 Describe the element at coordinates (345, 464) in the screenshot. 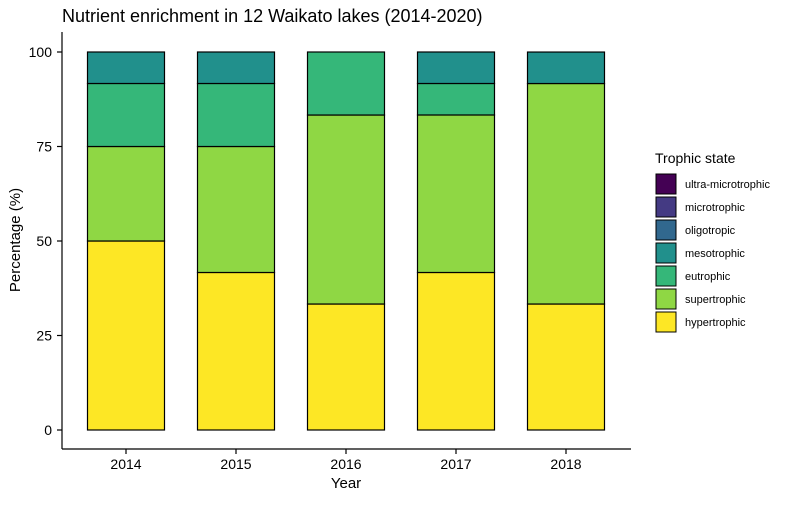

I see `x-tick-label-2016: 2016` at that location.